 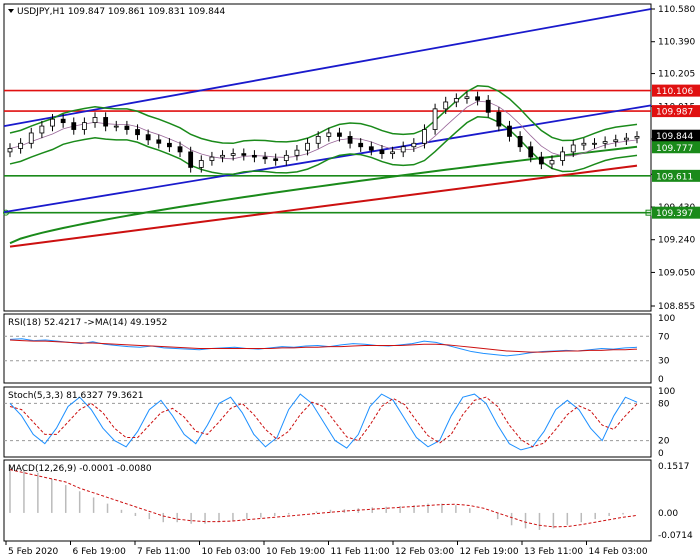 I want to click on level-price-label: 110.106, so click(x=674, y=92).